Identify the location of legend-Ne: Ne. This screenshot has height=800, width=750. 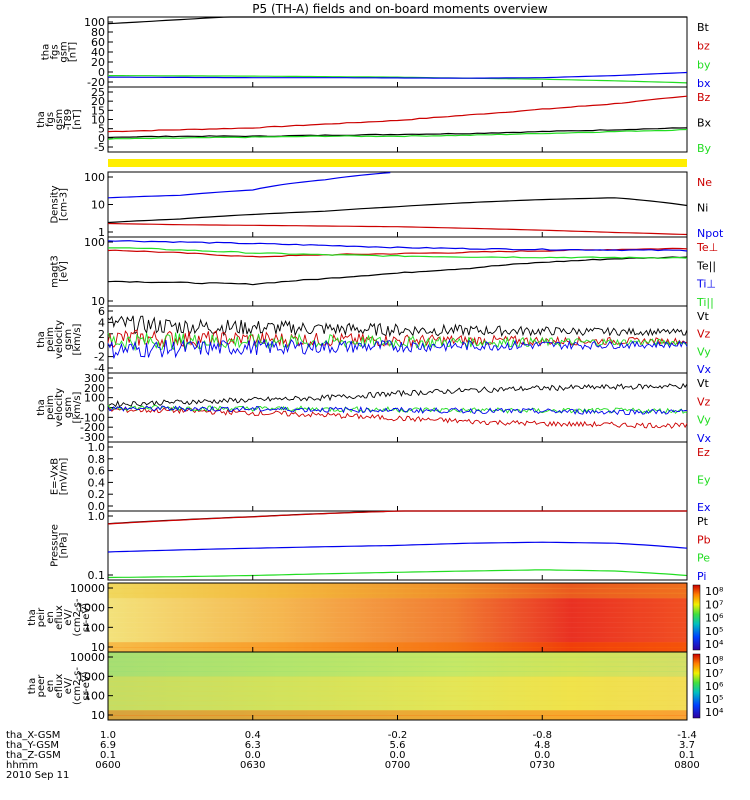
(704, 182).